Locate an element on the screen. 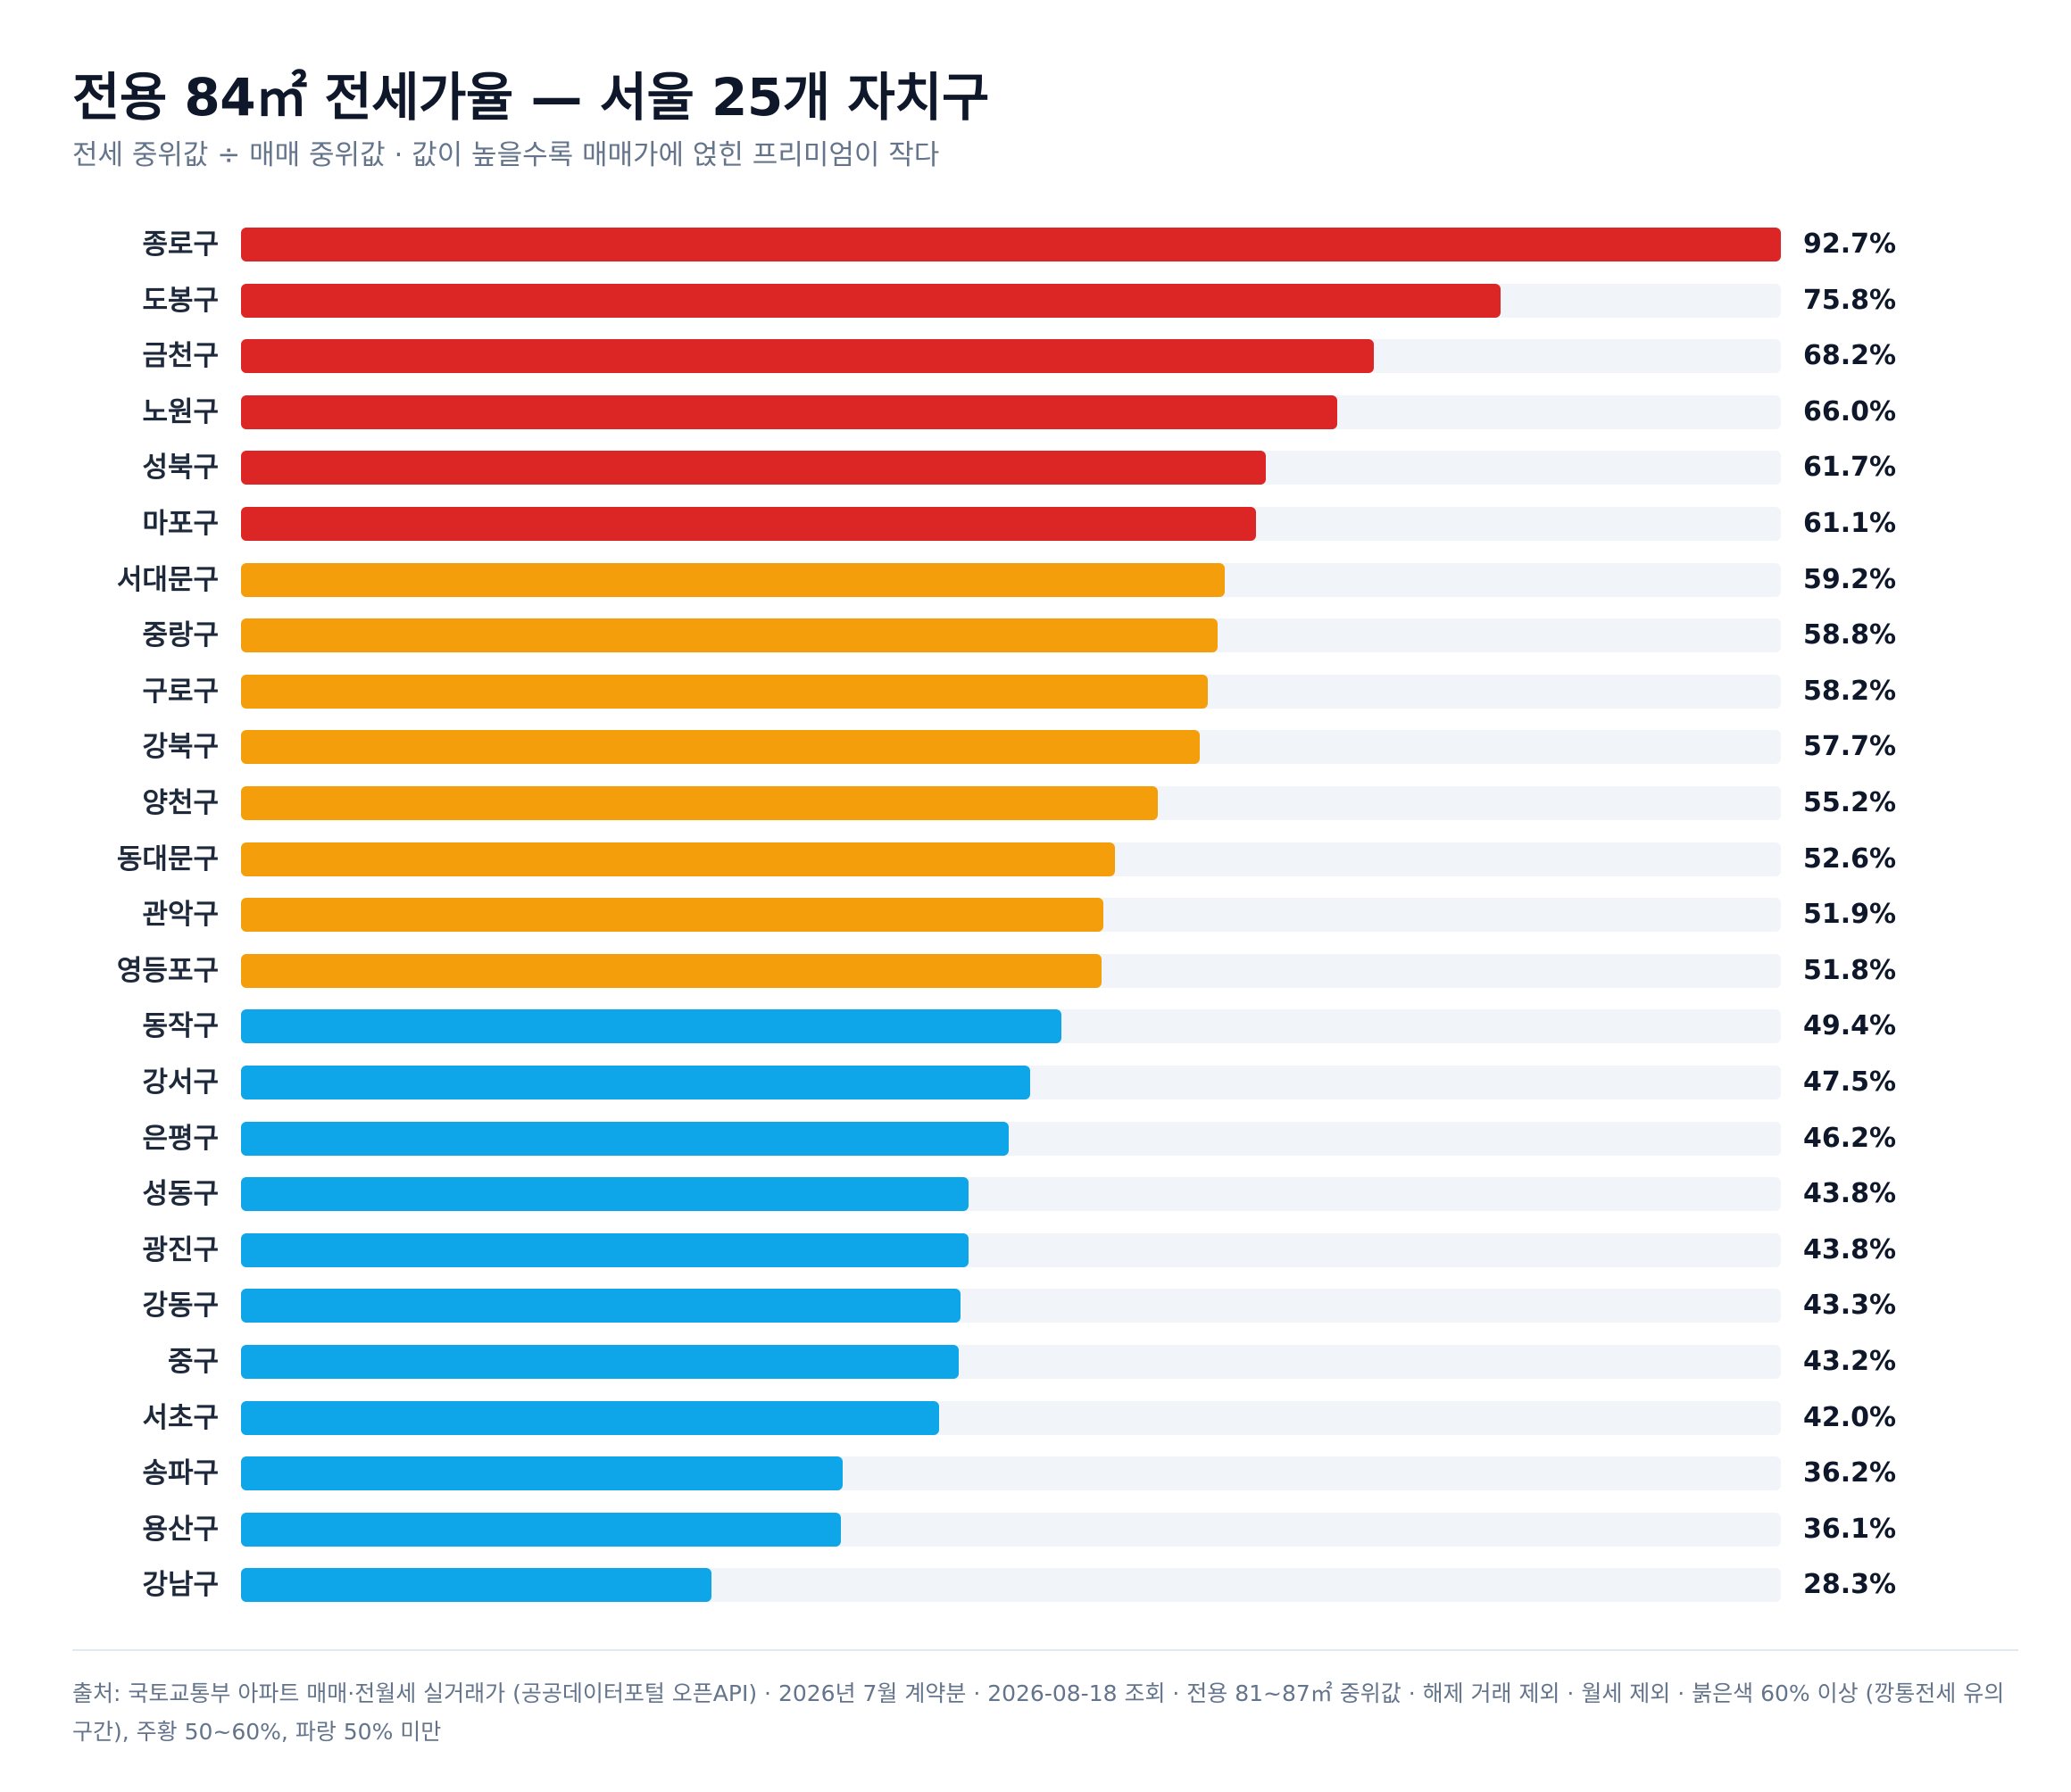  bar-category-label: 광진구 is located at coordinates (181, 1250).